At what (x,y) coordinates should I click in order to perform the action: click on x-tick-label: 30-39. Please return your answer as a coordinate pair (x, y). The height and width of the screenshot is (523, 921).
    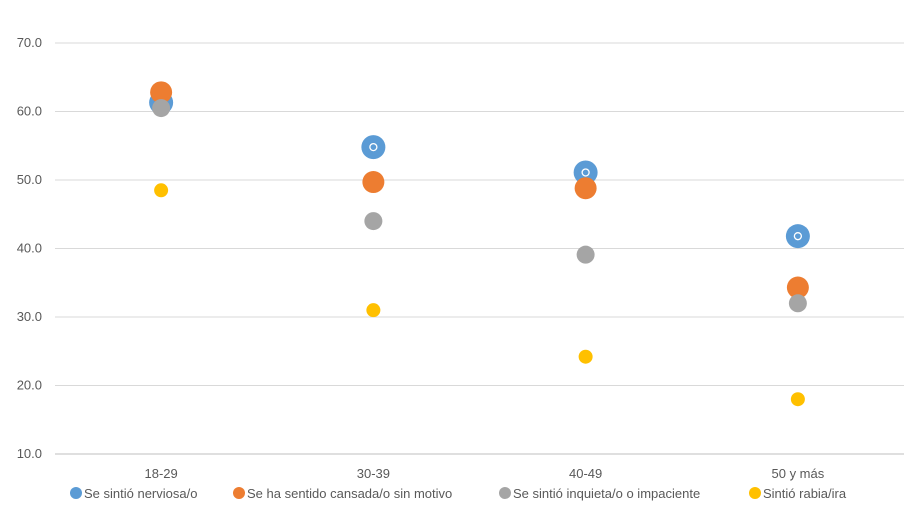
    Looking at the image, I should click on (373, 473).